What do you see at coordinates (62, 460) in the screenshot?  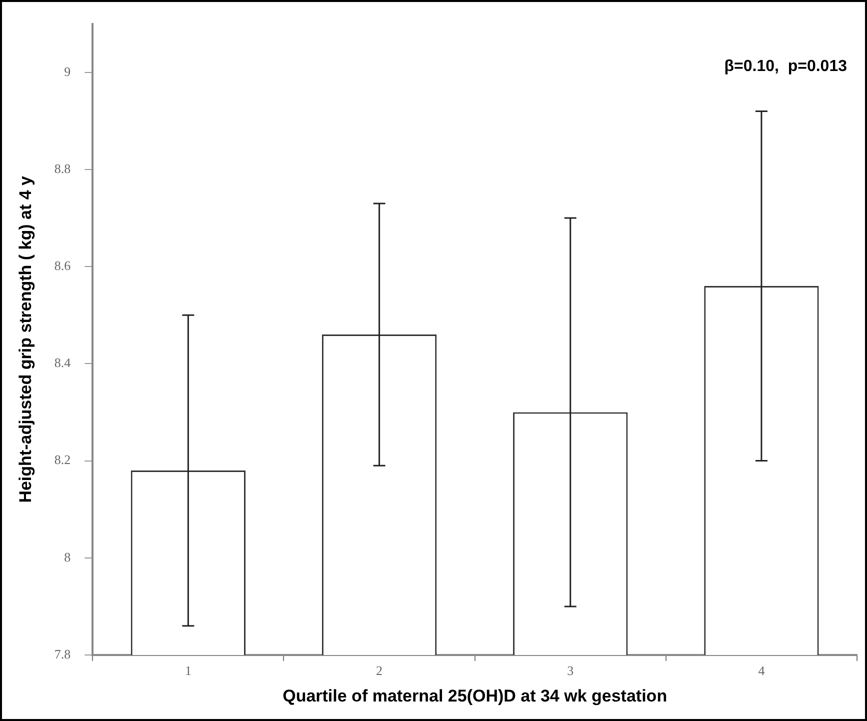 I see `y-tick-label: 8.2` at bounding box center [62, 460].